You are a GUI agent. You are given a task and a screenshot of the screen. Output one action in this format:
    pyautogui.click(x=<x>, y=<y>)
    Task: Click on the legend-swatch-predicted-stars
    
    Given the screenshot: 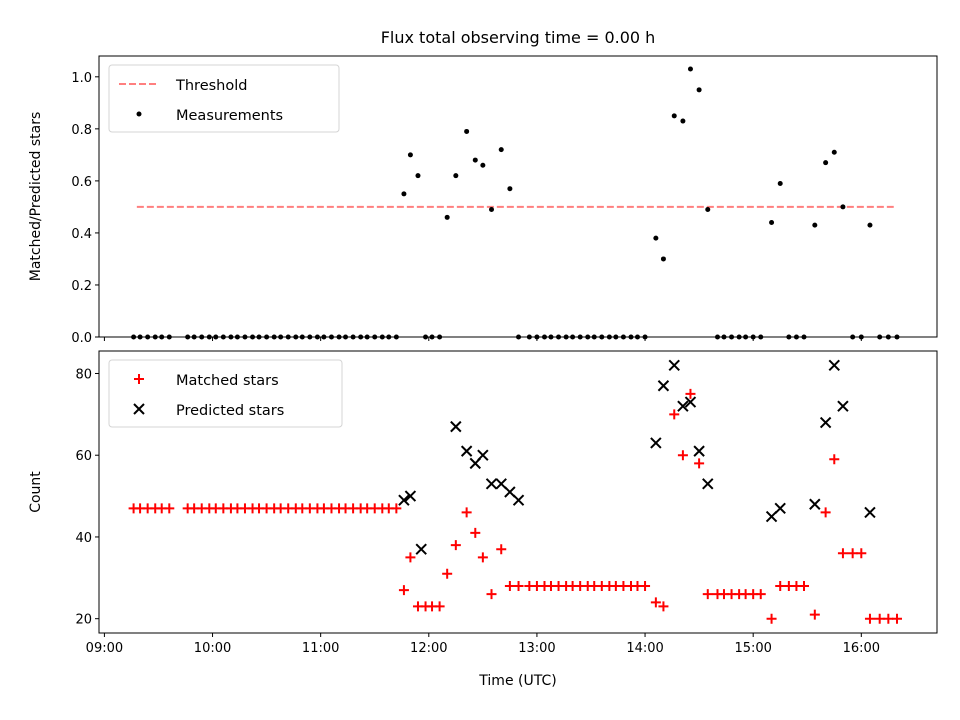 What is the action you would take?
    pyautogui.click(x=139, y=409)
    